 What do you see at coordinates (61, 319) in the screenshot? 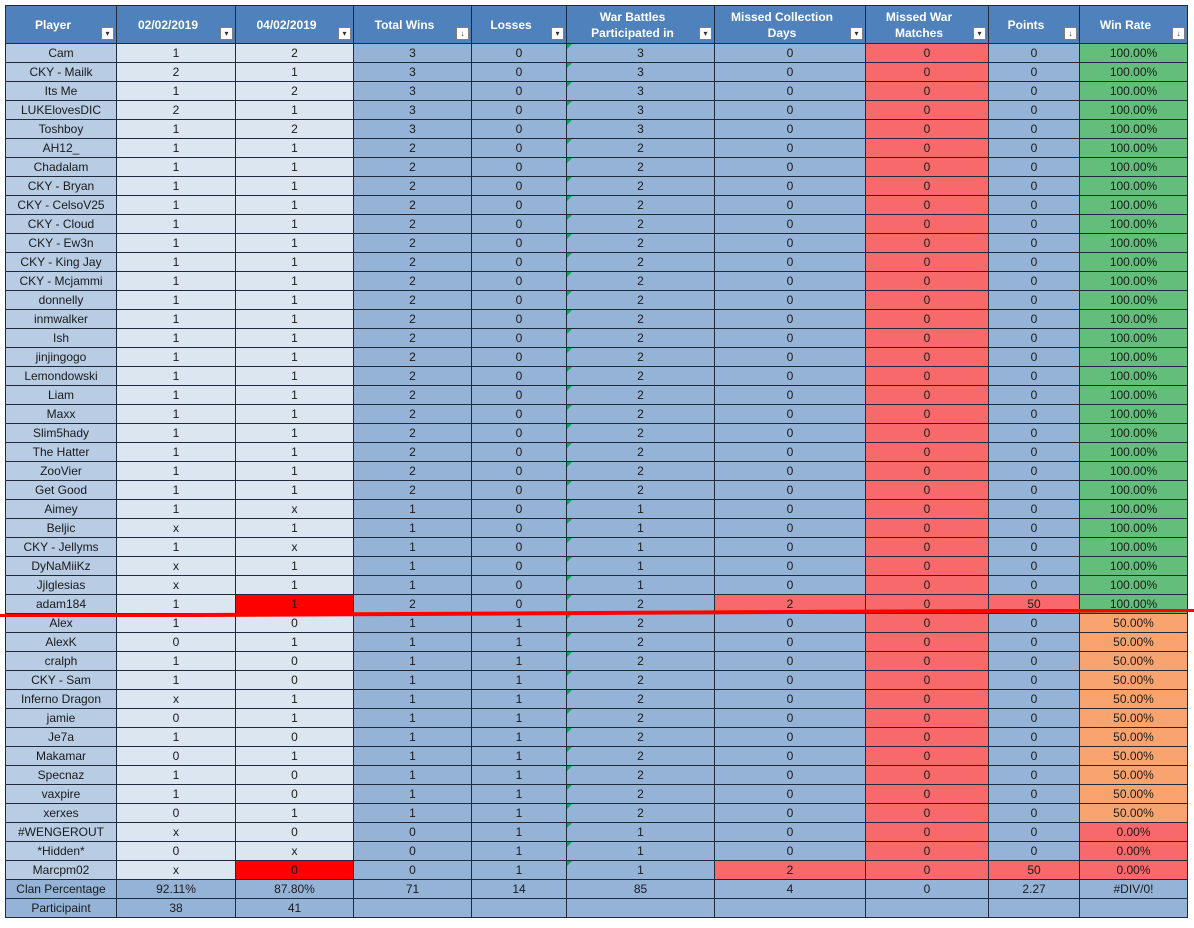
I see `player-cell: inmwalker` at bounding box center [61, 319].